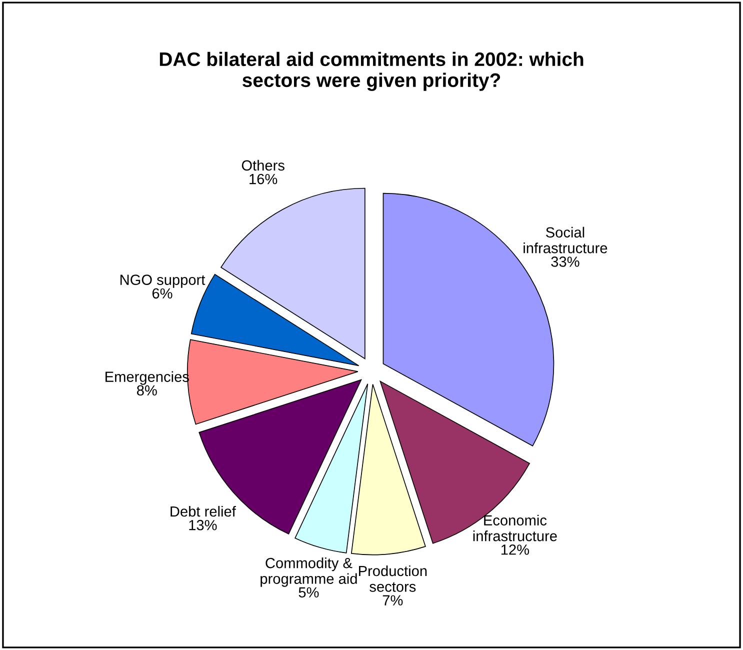 This screenshot has width=743, height=650. What do you see at coordinates (263, 165) in the screenshot?
I see `slice-label: Others` at bounding box center [263, 165].